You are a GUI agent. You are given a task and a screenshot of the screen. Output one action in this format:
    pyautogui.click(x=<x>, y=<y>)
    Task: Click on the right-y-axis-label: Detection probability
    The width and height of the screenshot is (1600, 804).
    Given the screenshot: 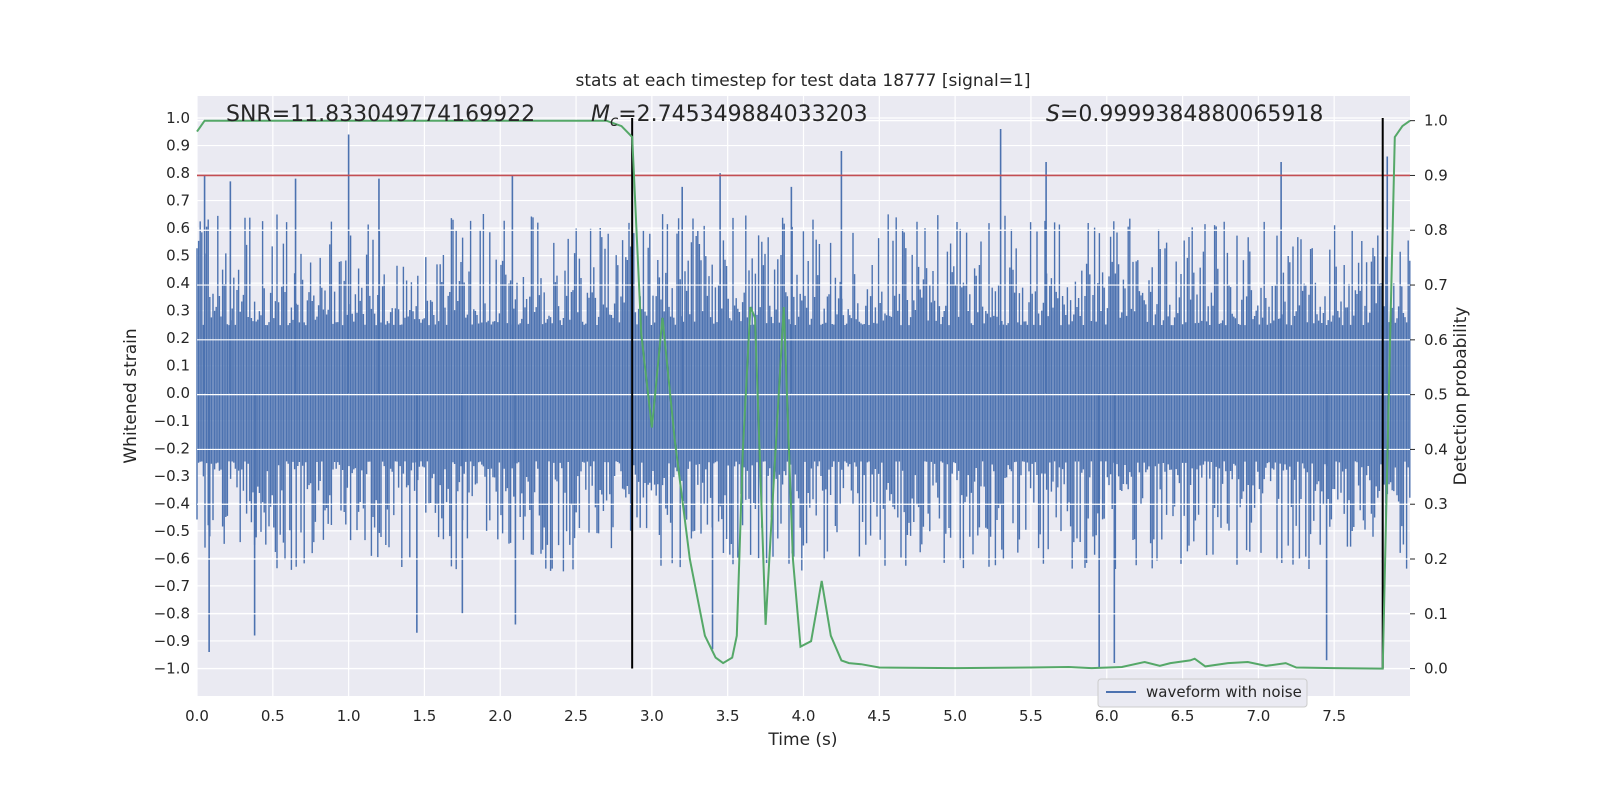 What is the action you would take?
    pyautogui.click(x=1461, y=396)
    